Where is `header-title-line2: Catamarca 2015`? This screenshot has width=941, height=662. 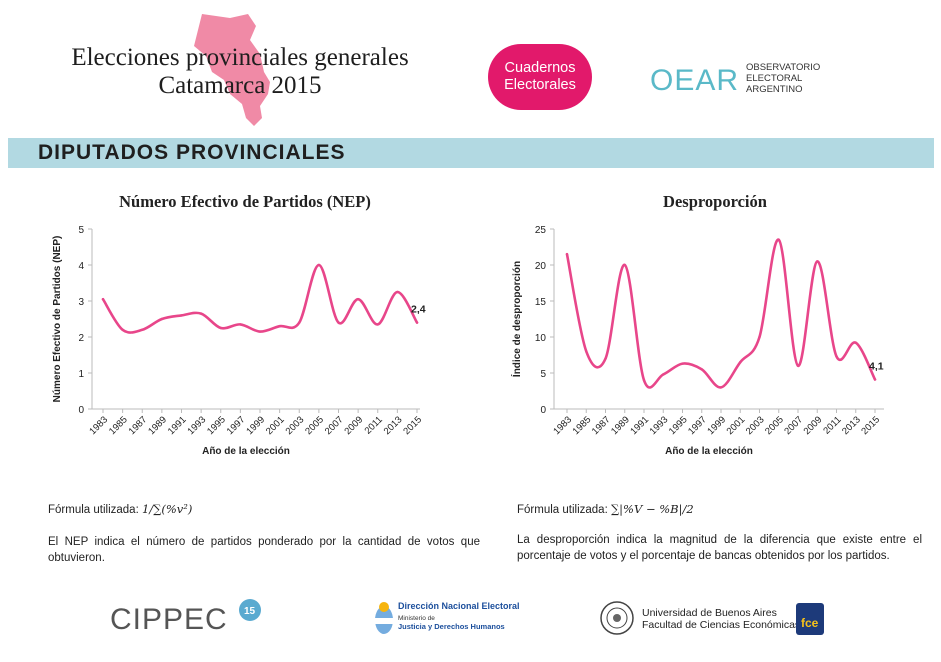
header-title-line2: Catamarca 2015 is located at coordinates (240, 85).